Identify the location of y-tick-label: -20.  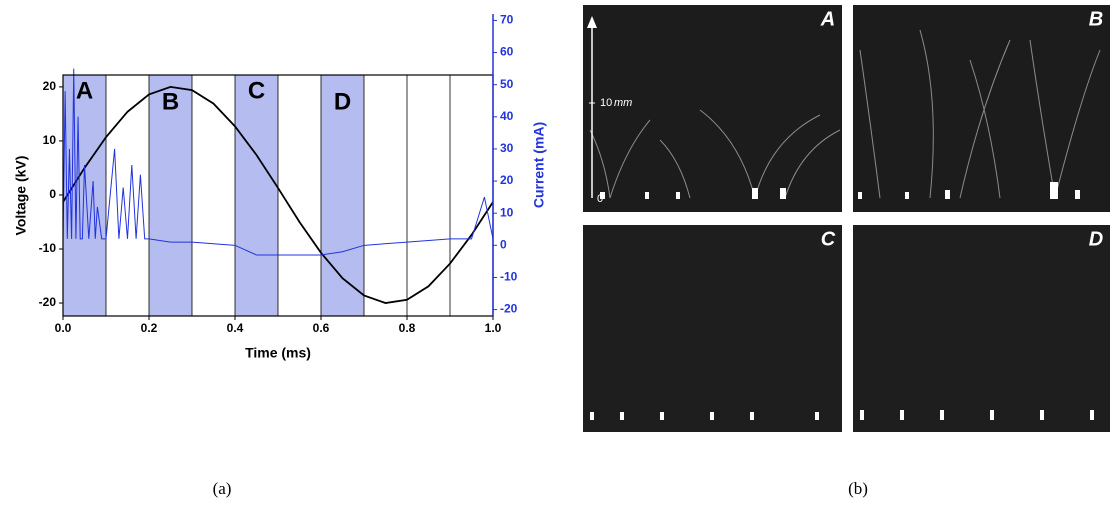
(48, 302).